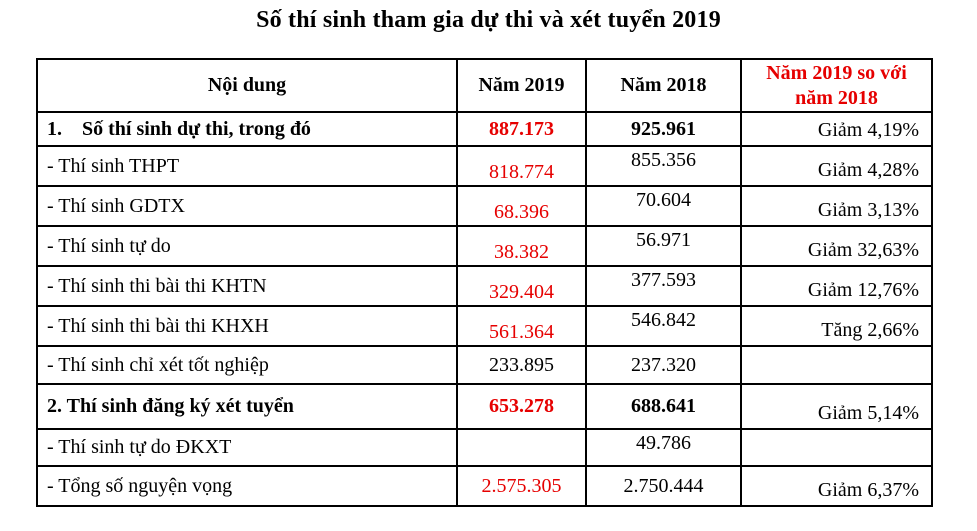 This screenshot has width=977, height=531. I want to click on value-2019: 38.382, so click(521, 246).